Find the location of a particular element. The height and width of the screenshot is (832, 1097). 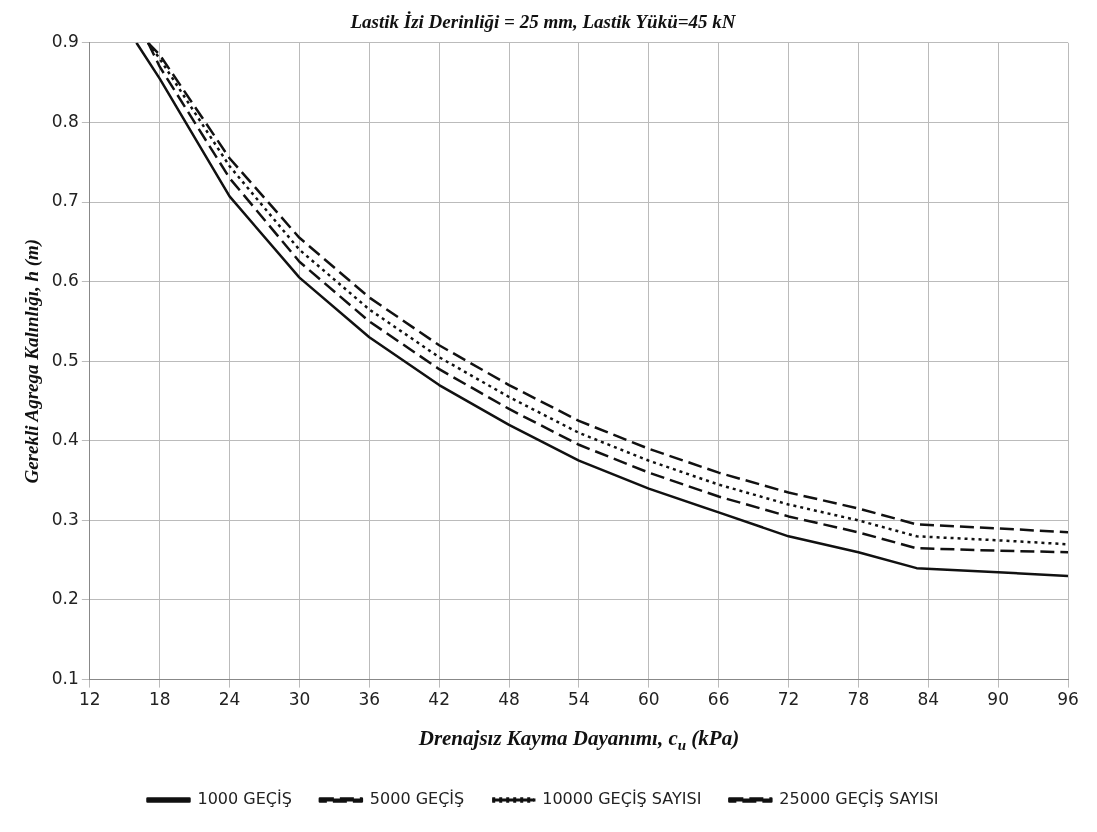

x-tick-label: 24 is located at coordinates (229, 699).